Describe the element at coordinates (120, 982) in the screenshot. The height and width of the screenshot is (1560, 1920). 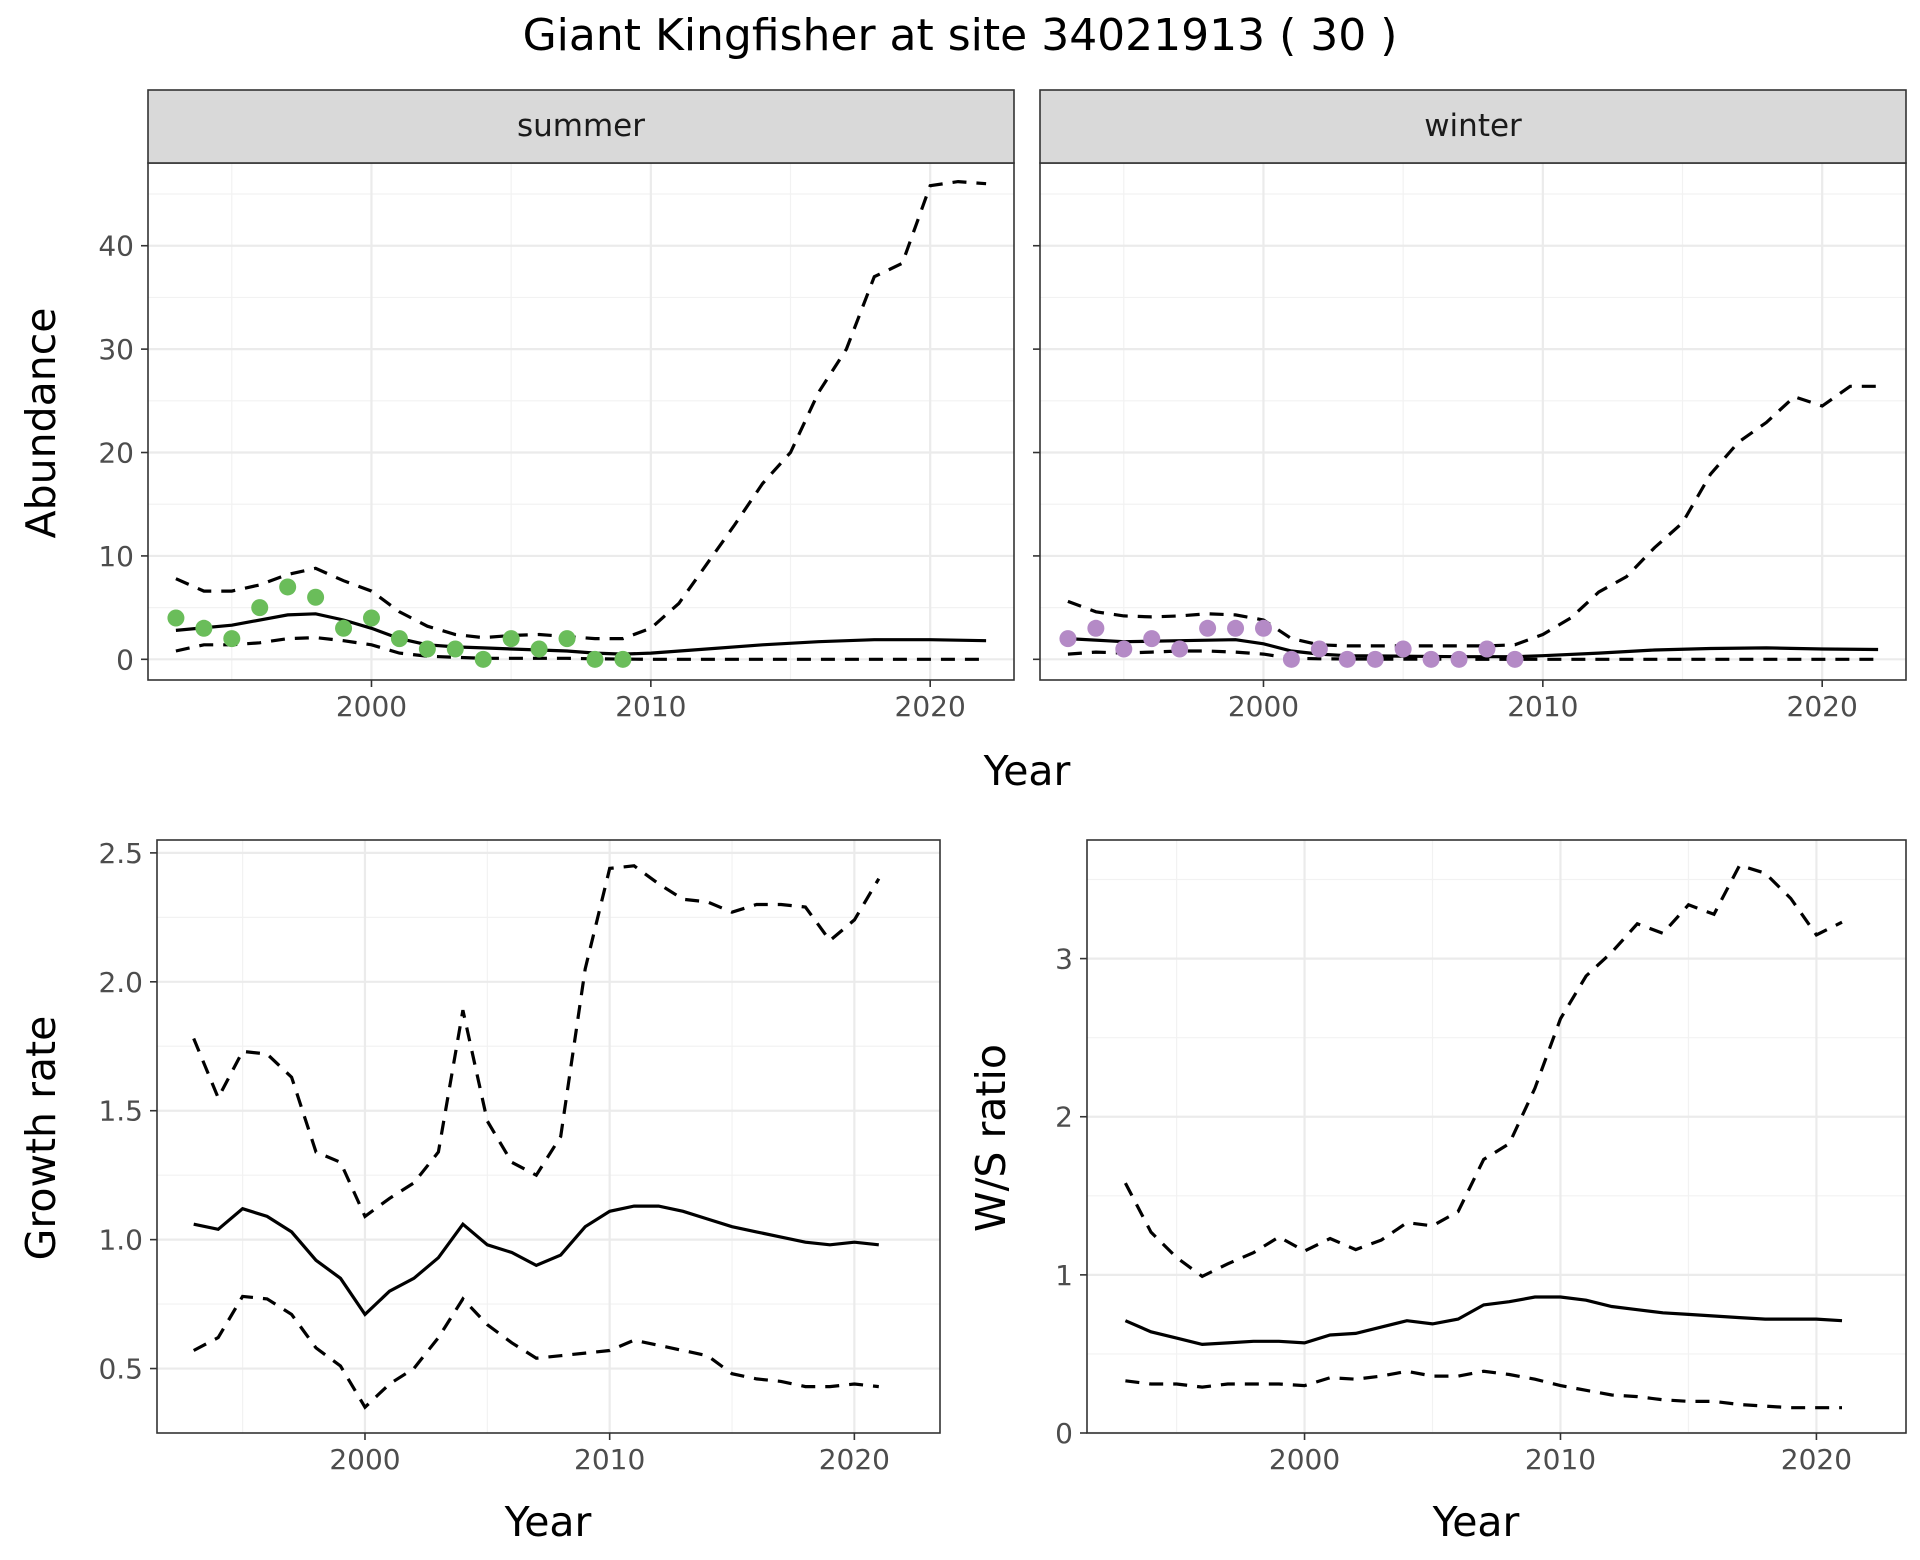
I see `y-tick-label: 2.0` at that location.